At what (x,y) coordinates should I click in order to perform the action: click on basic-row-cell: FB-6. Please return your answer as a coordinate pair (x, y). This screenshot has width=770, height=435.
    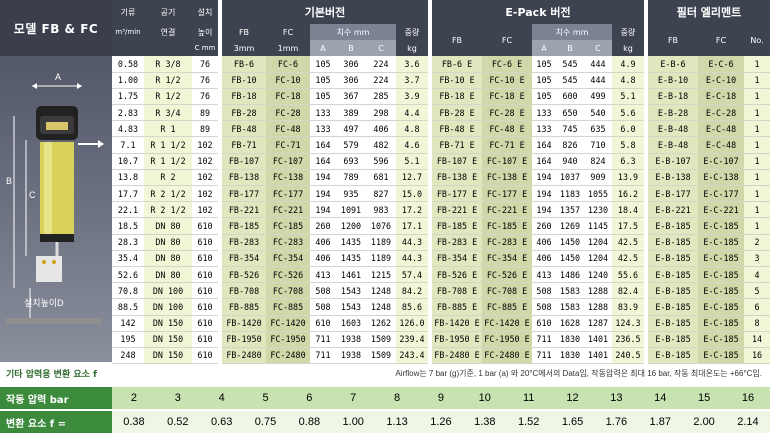
    Looking at the image, I should click on (244, 64).